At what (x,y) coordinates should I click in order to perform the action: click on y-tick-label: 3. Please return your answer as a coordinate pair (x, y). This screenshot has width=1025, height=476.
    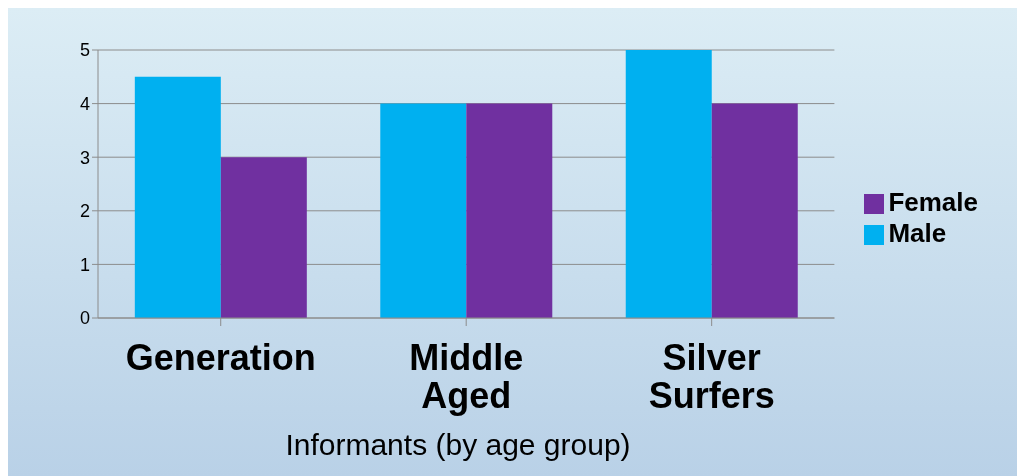
    Looking at the image, I should click on (84, 157).